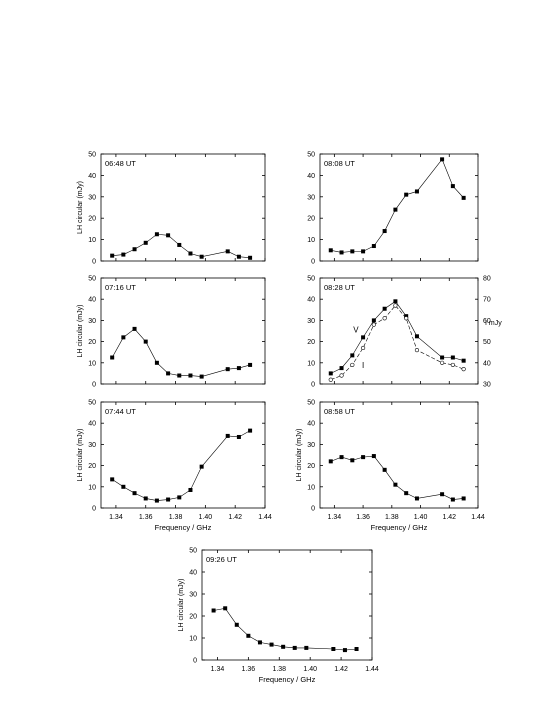  I want to click on time-annotation: 07:44 UT, so click(120, 411).